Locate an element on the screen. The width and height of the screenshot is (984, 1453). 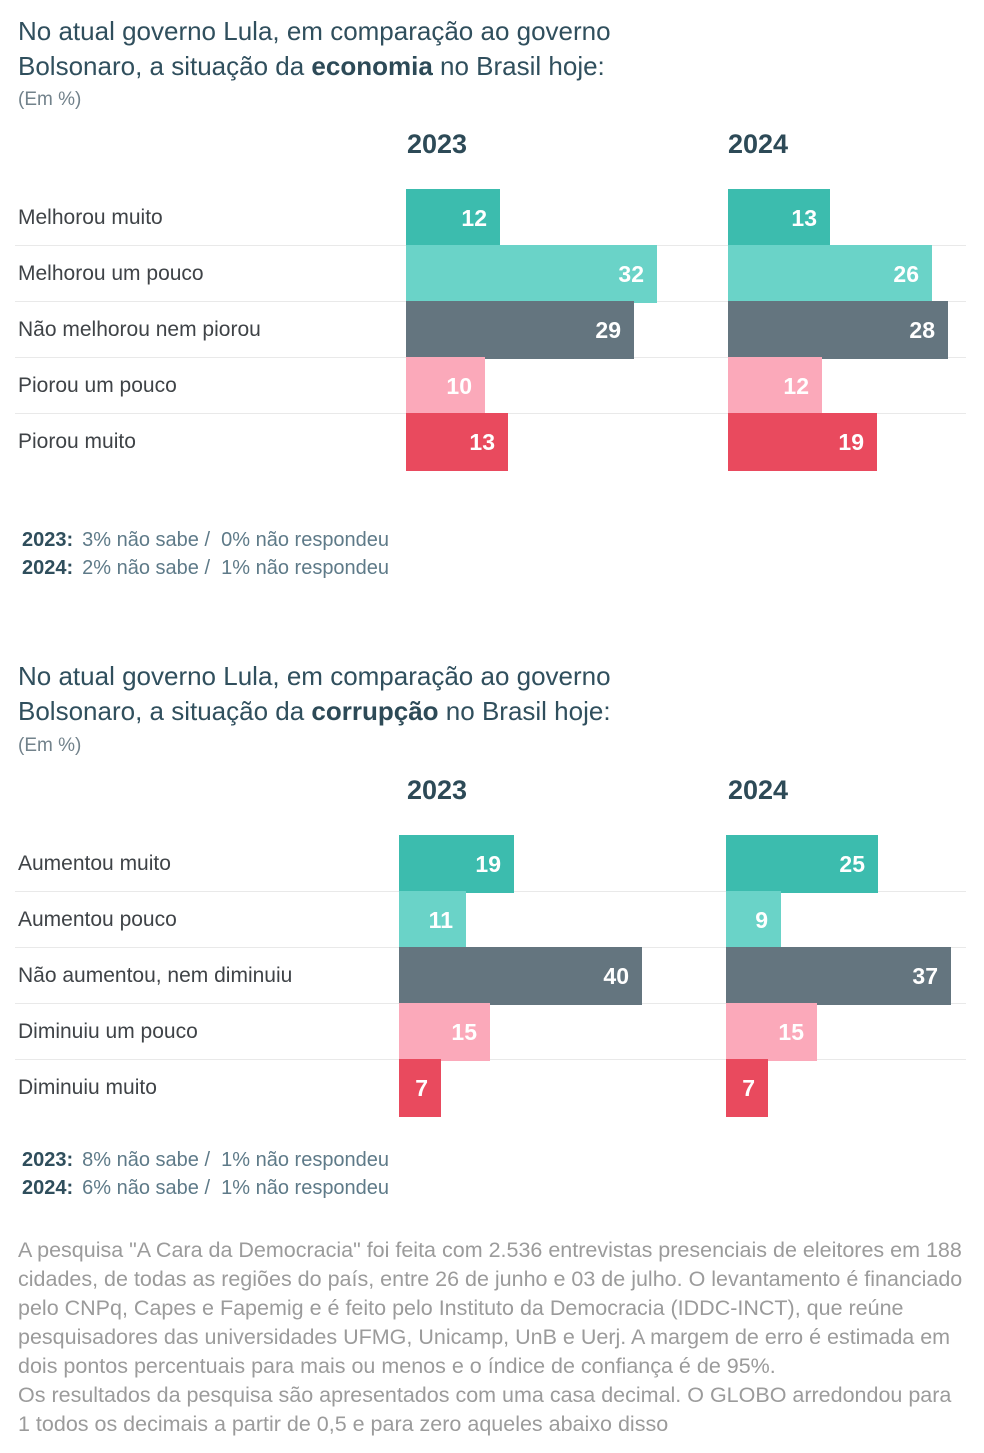
category-label: Piorou um pouco is located at coordinates (97, 385).